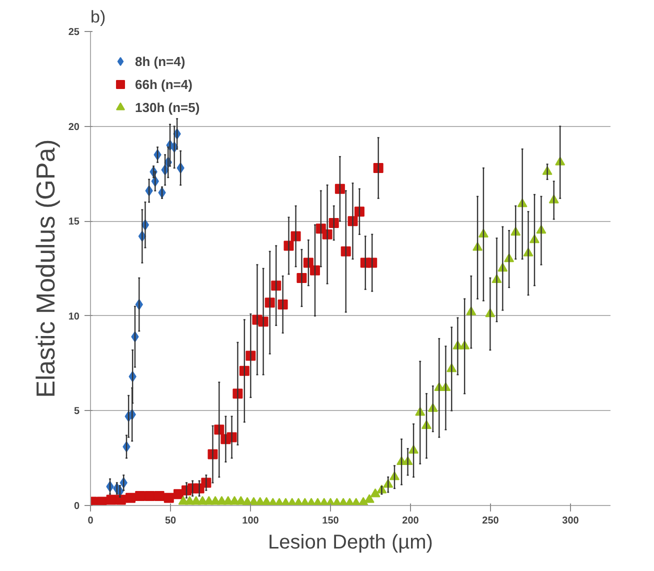 This screenshot has height=571, width=654. I want to click on y-tick-label: 10, so click(74, 316).